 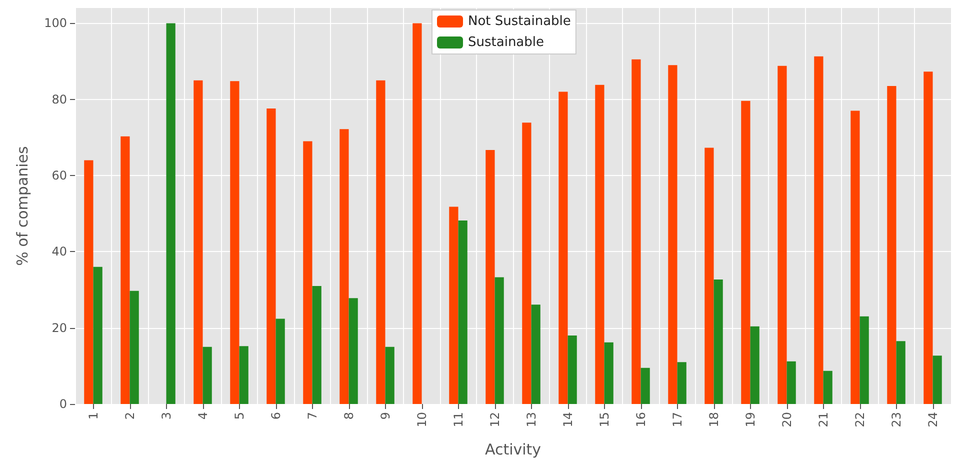 I want to click on x-tick-label: 8, so click(x=349, y=416).